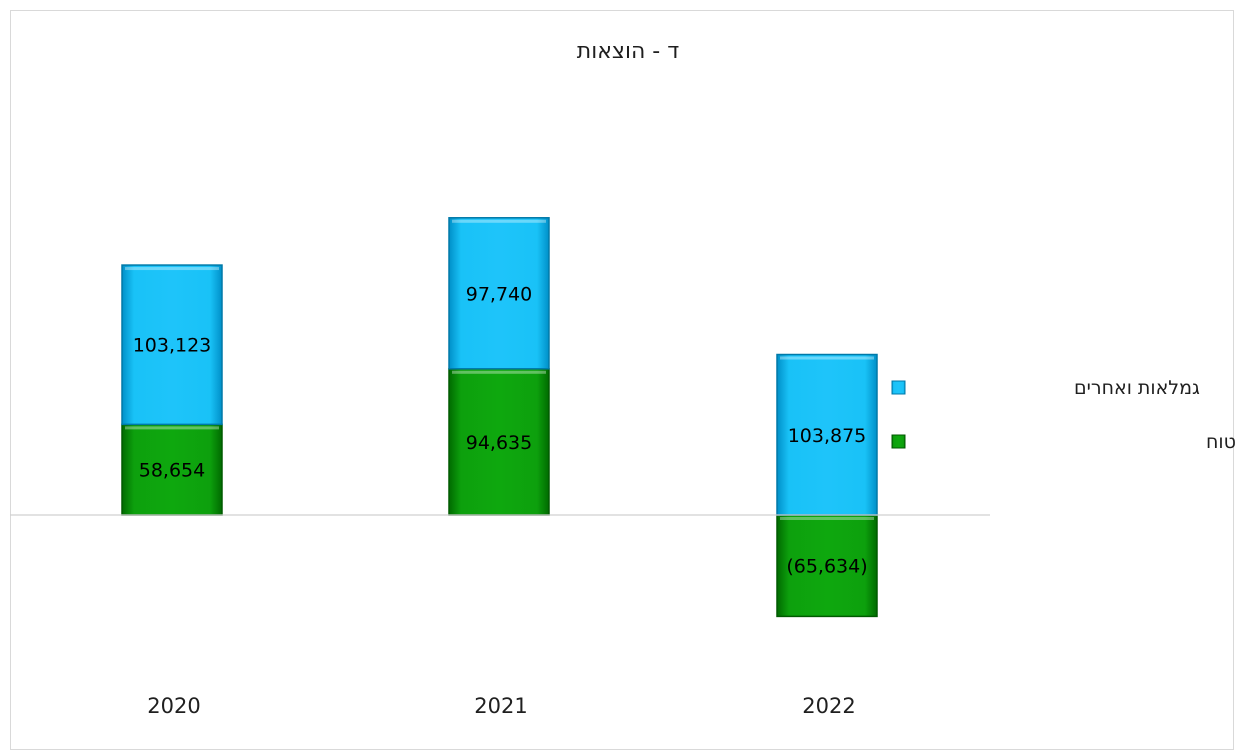 This screenshot has height=750, width=1235. Describe the element at coordinates (628, 51) in the screenshot. I see `chart-title: ד - הוצאות` at that location.